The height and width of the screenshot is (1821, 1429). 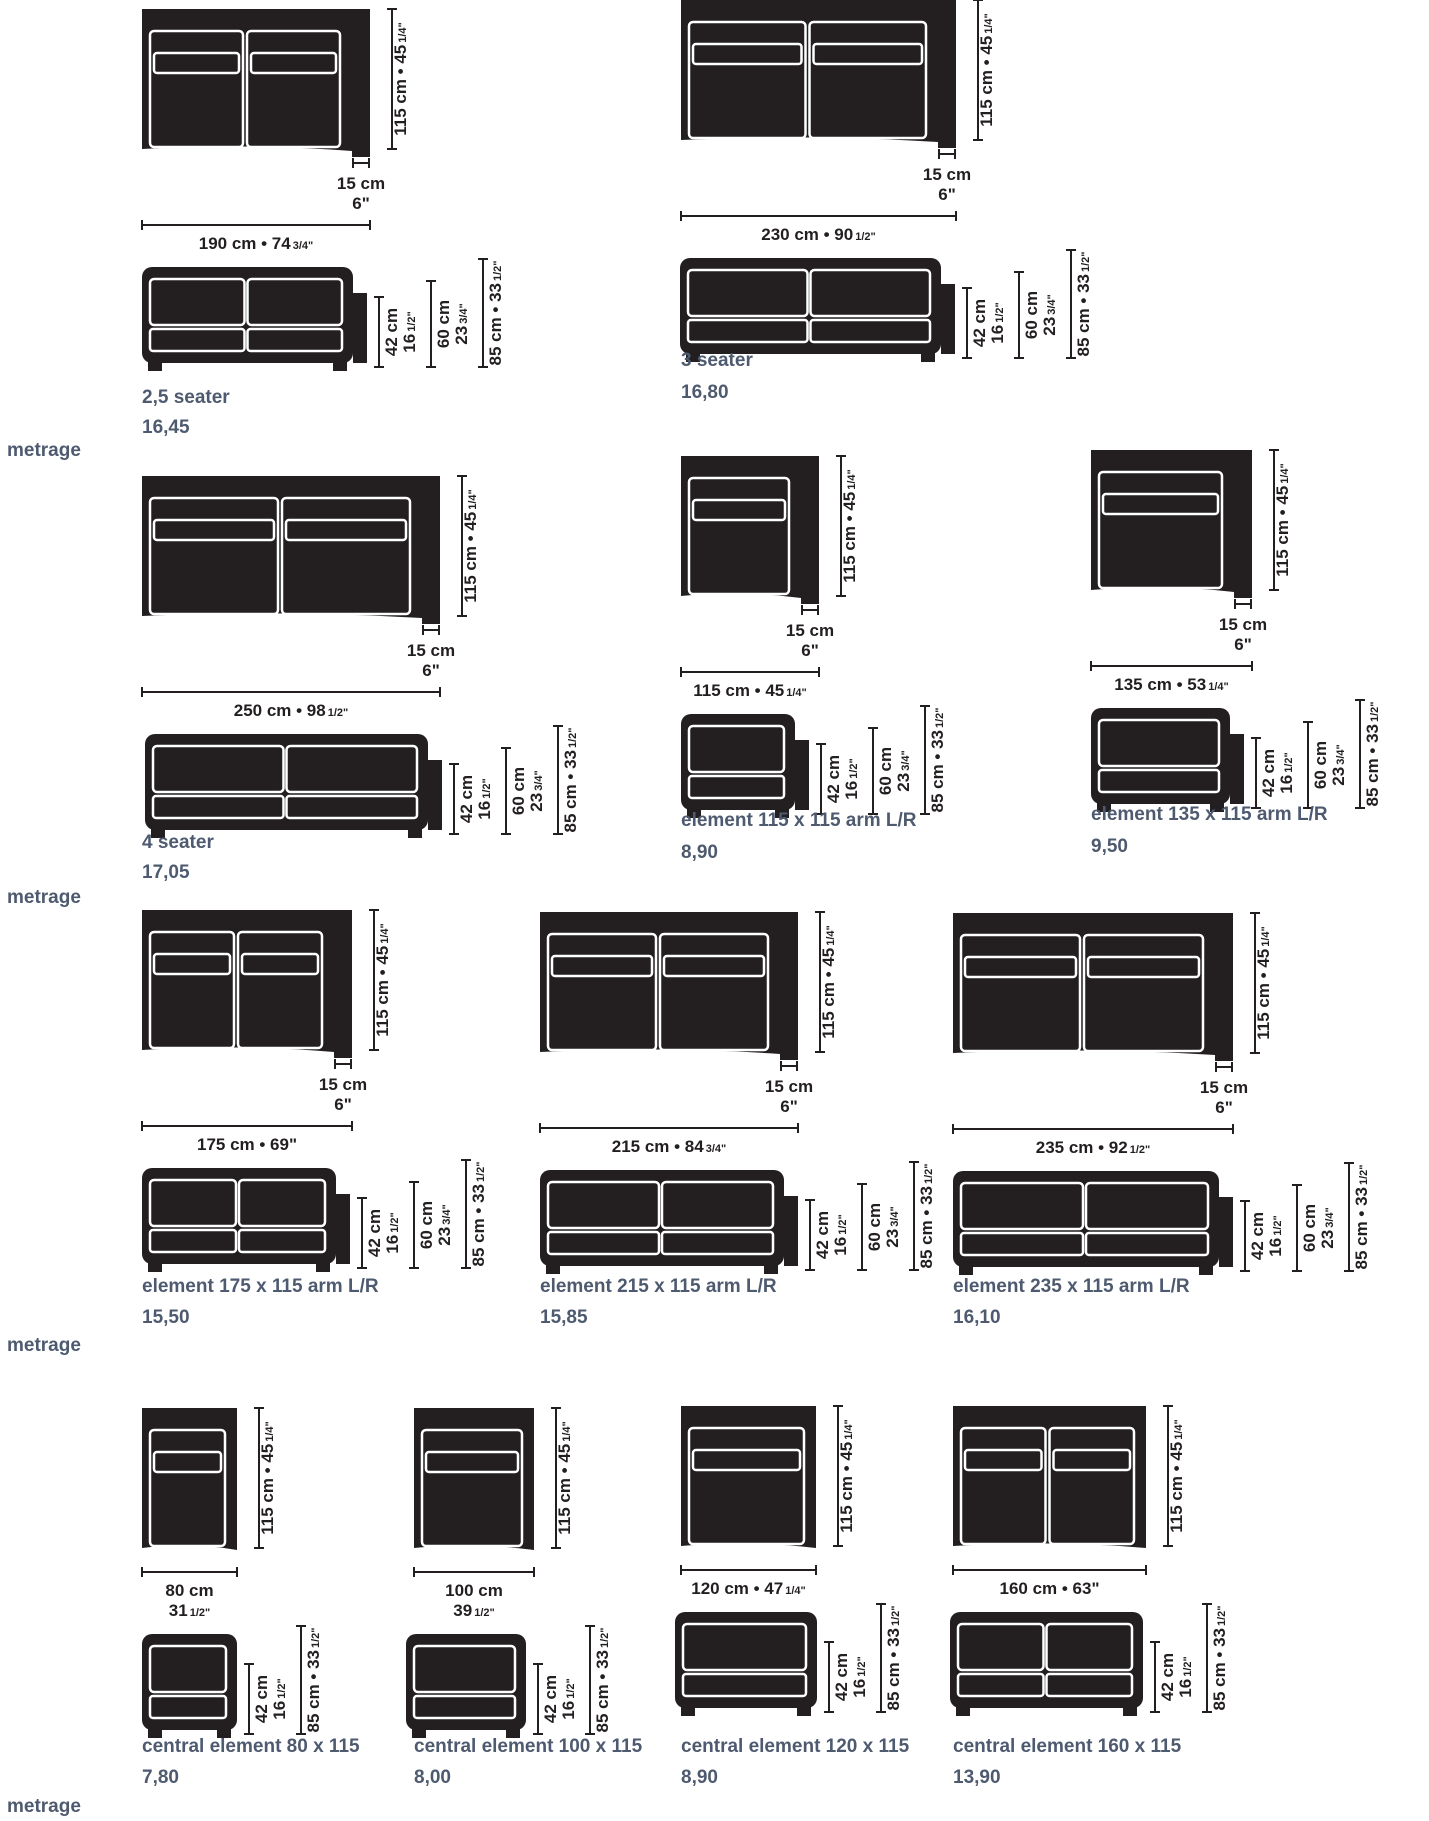 I want to click on width-label: 230 cm • 90 1/2", so click(x=818, y=234).